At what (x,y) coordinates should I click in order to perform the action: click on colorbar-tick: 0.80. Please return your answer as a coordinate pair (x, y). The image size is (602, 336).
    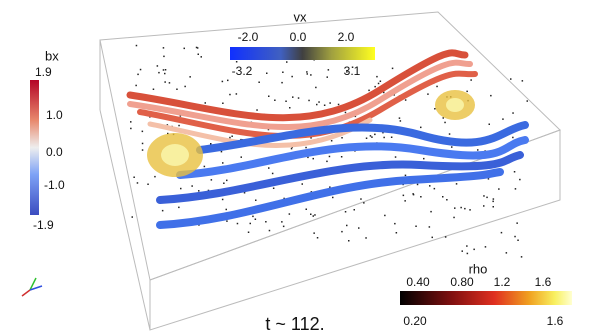
    Looking at the image, I should click on (462, 282).